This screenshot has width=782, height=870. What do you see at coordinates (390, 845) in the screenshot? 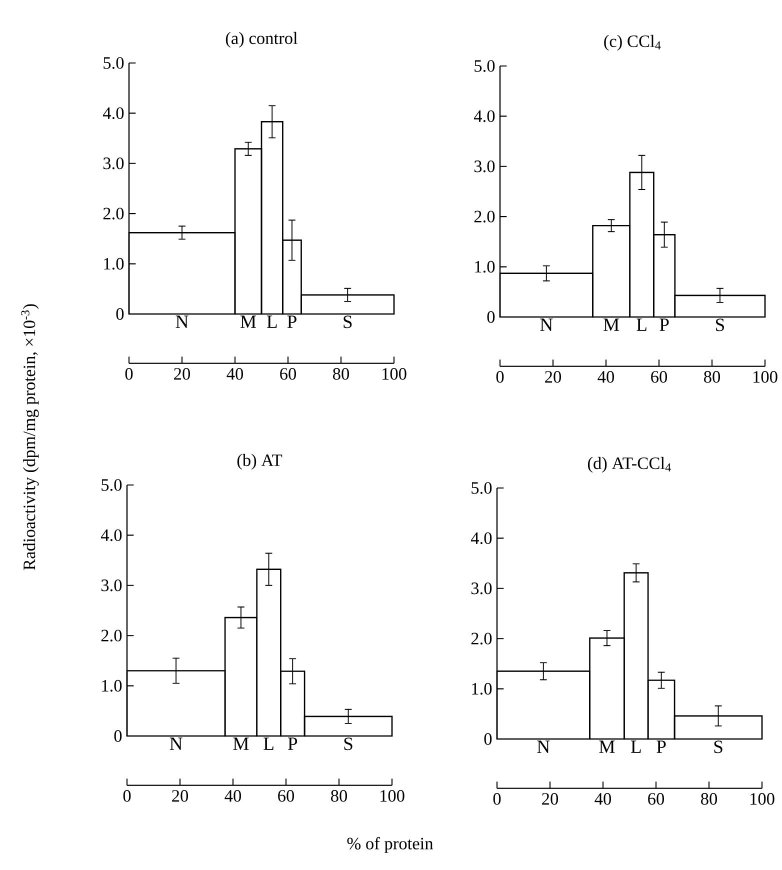
I see `x-axis-title: % of protein` at bounding box center [390, 845].